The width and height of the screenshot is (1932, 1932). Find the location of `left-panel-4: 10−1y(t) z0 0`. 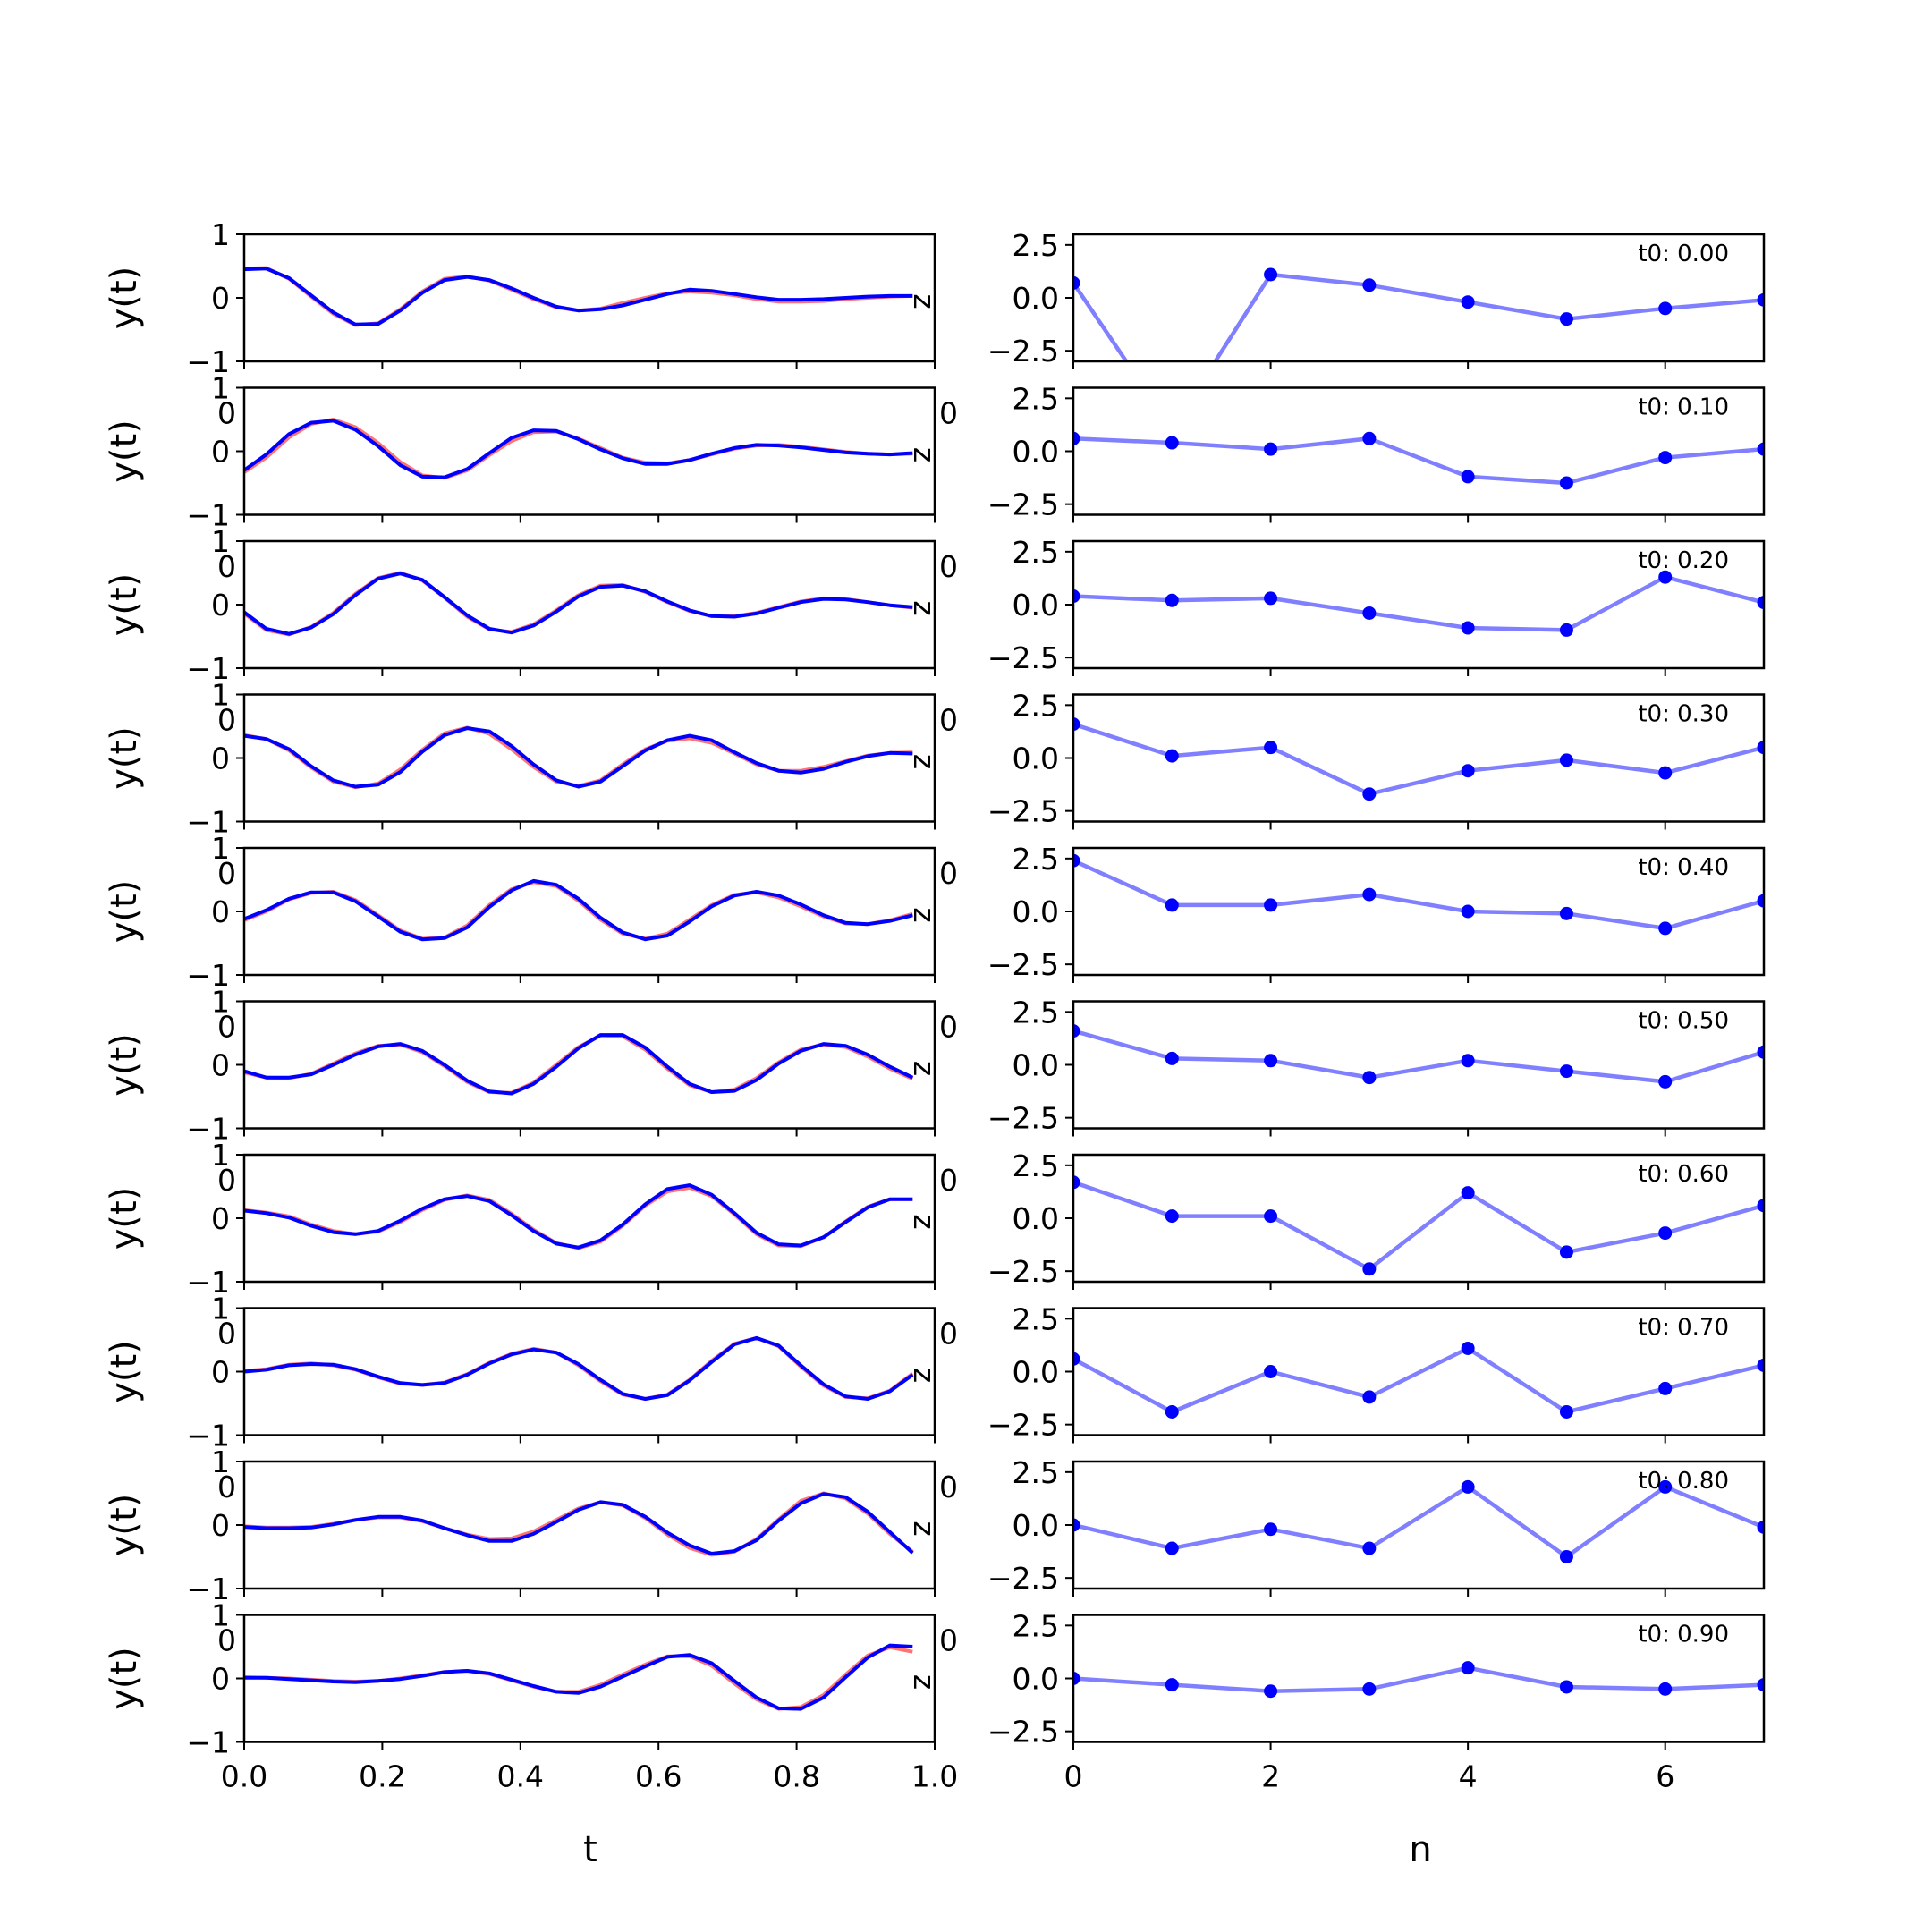

left-panel-4: 10−1y(t) z0 0 is located at coordinates (531, 912).